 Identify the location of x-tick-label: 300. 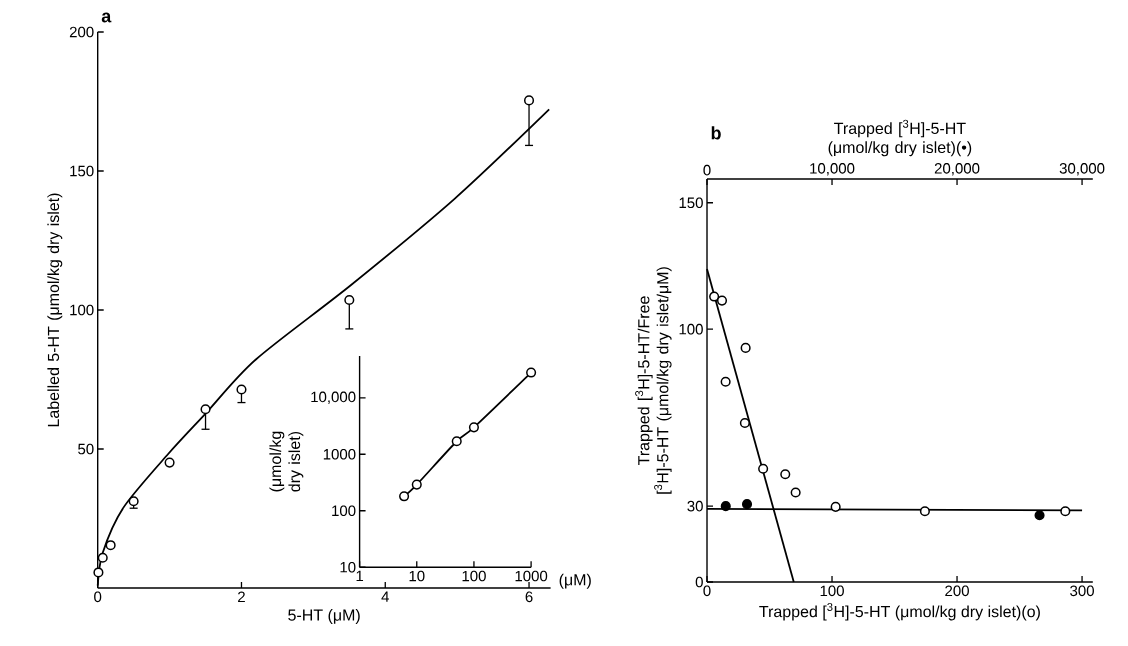
(1082, 591).